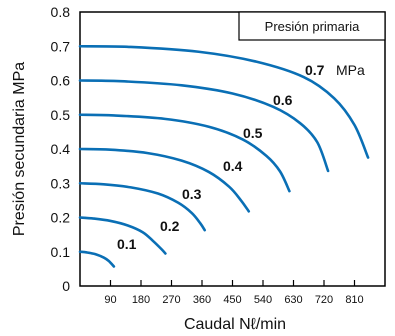  I want to click on x-tick-label: 90, so click(110, 300).